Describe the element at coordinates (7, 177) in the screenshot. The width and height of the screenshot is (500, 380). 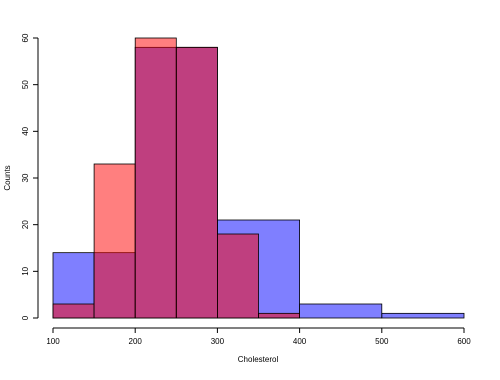
I see `y-axis-label: Counts` at that location.